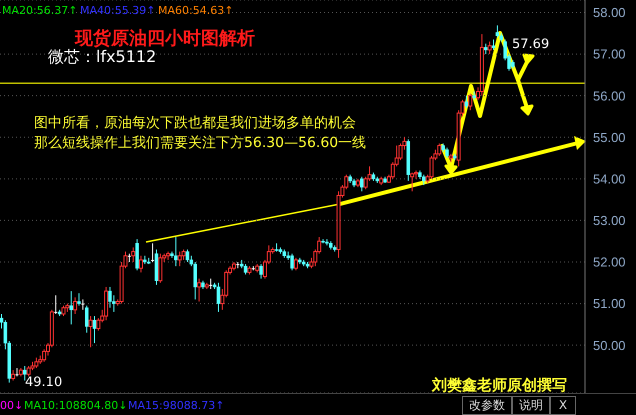 This screenshot has width=636, height=415. What do you see at coordinates (609, 96) in the screenshot?
I see `y-tick-label: 56.00` at bounding box center [609, 96].